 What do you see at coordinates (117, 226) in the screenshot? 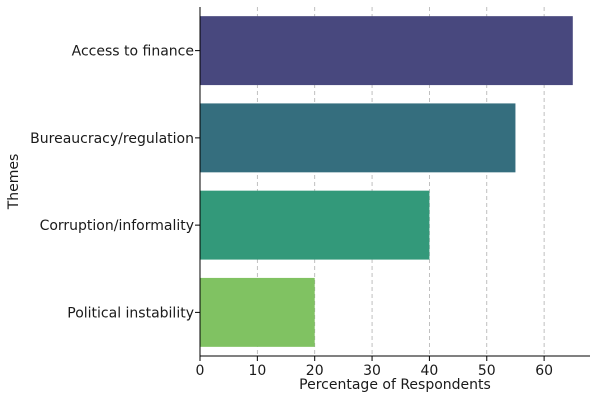
I see `y-tick-label: Corruption/informality` at bounding box center [117, 226].